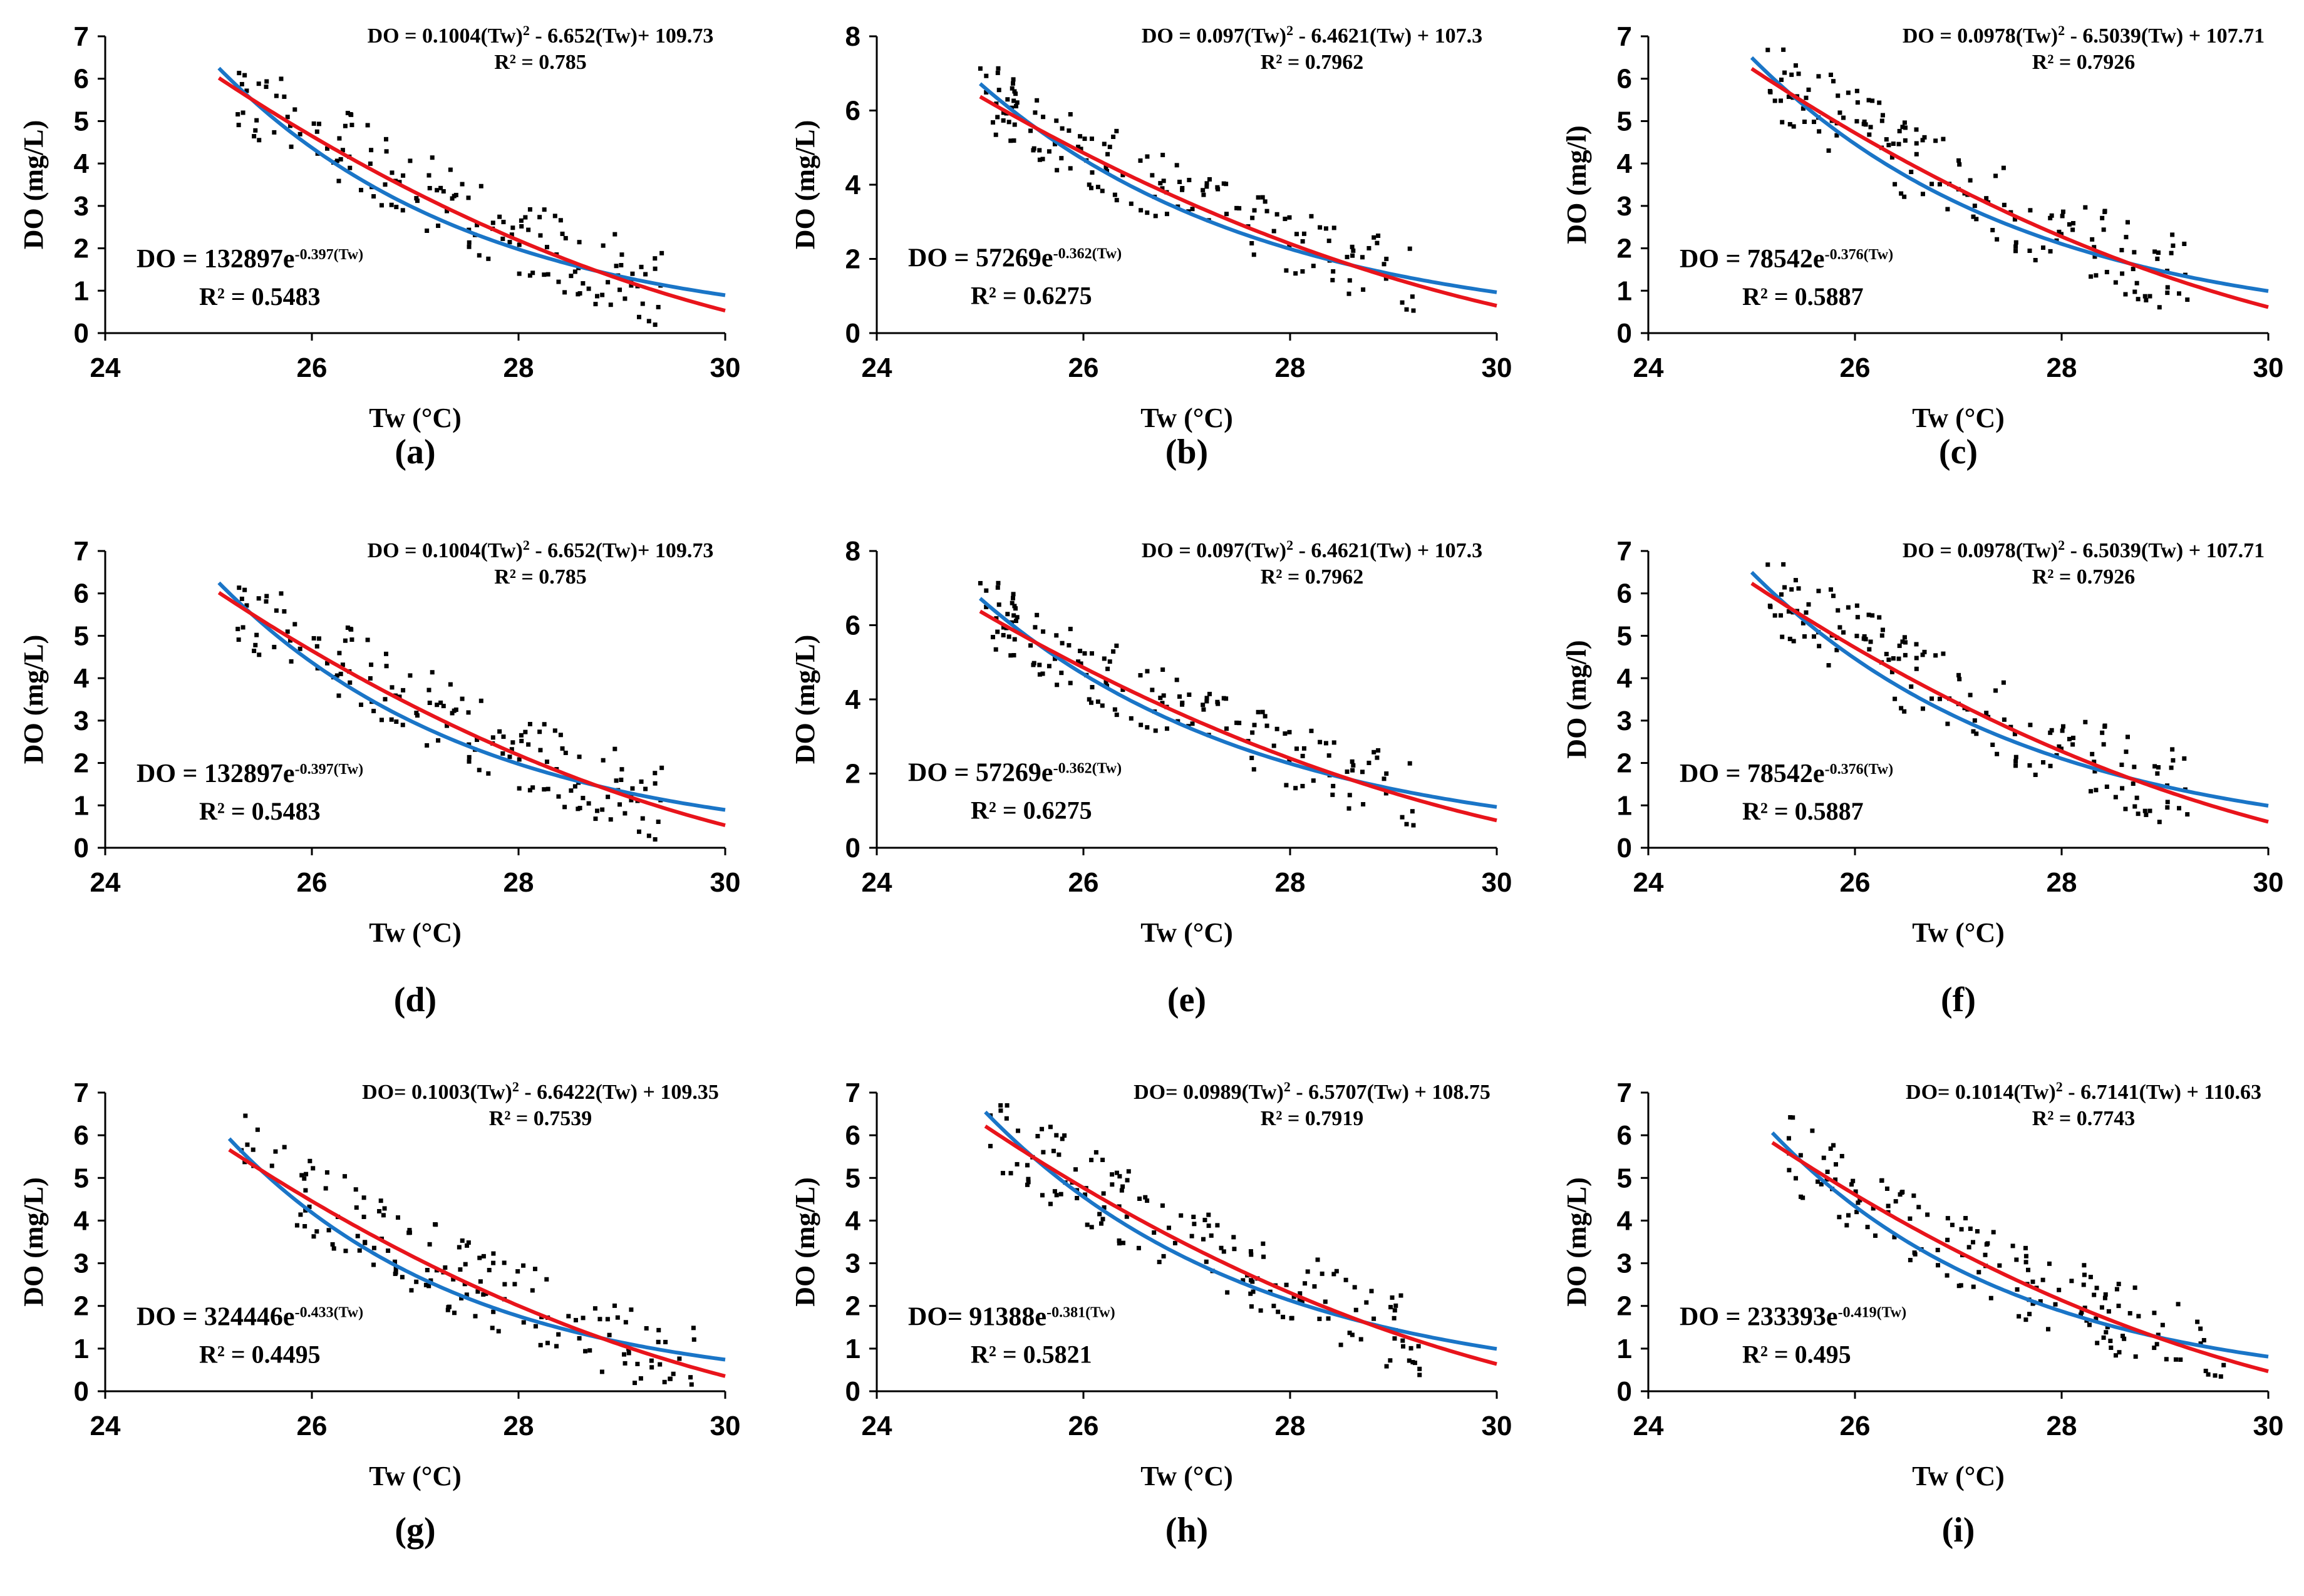  I want to click on y-tick-label: 6, so click(82, 594).